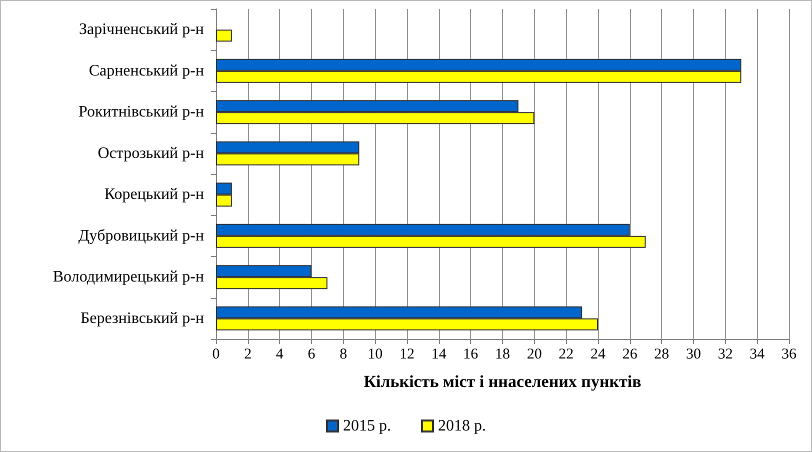  What do you see at coordinates (566, 354) in the screenshot?
I see `x-tick-label: 22` at bounding box center [566, 354].